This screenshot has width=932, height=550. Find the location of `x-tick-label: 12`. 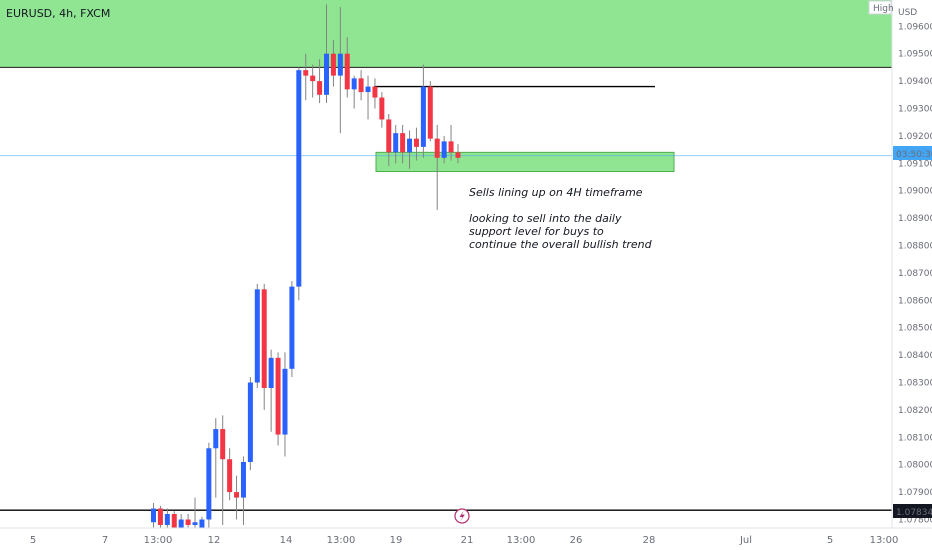

x-tick-label: 12 is located at coordinates (214, 540).